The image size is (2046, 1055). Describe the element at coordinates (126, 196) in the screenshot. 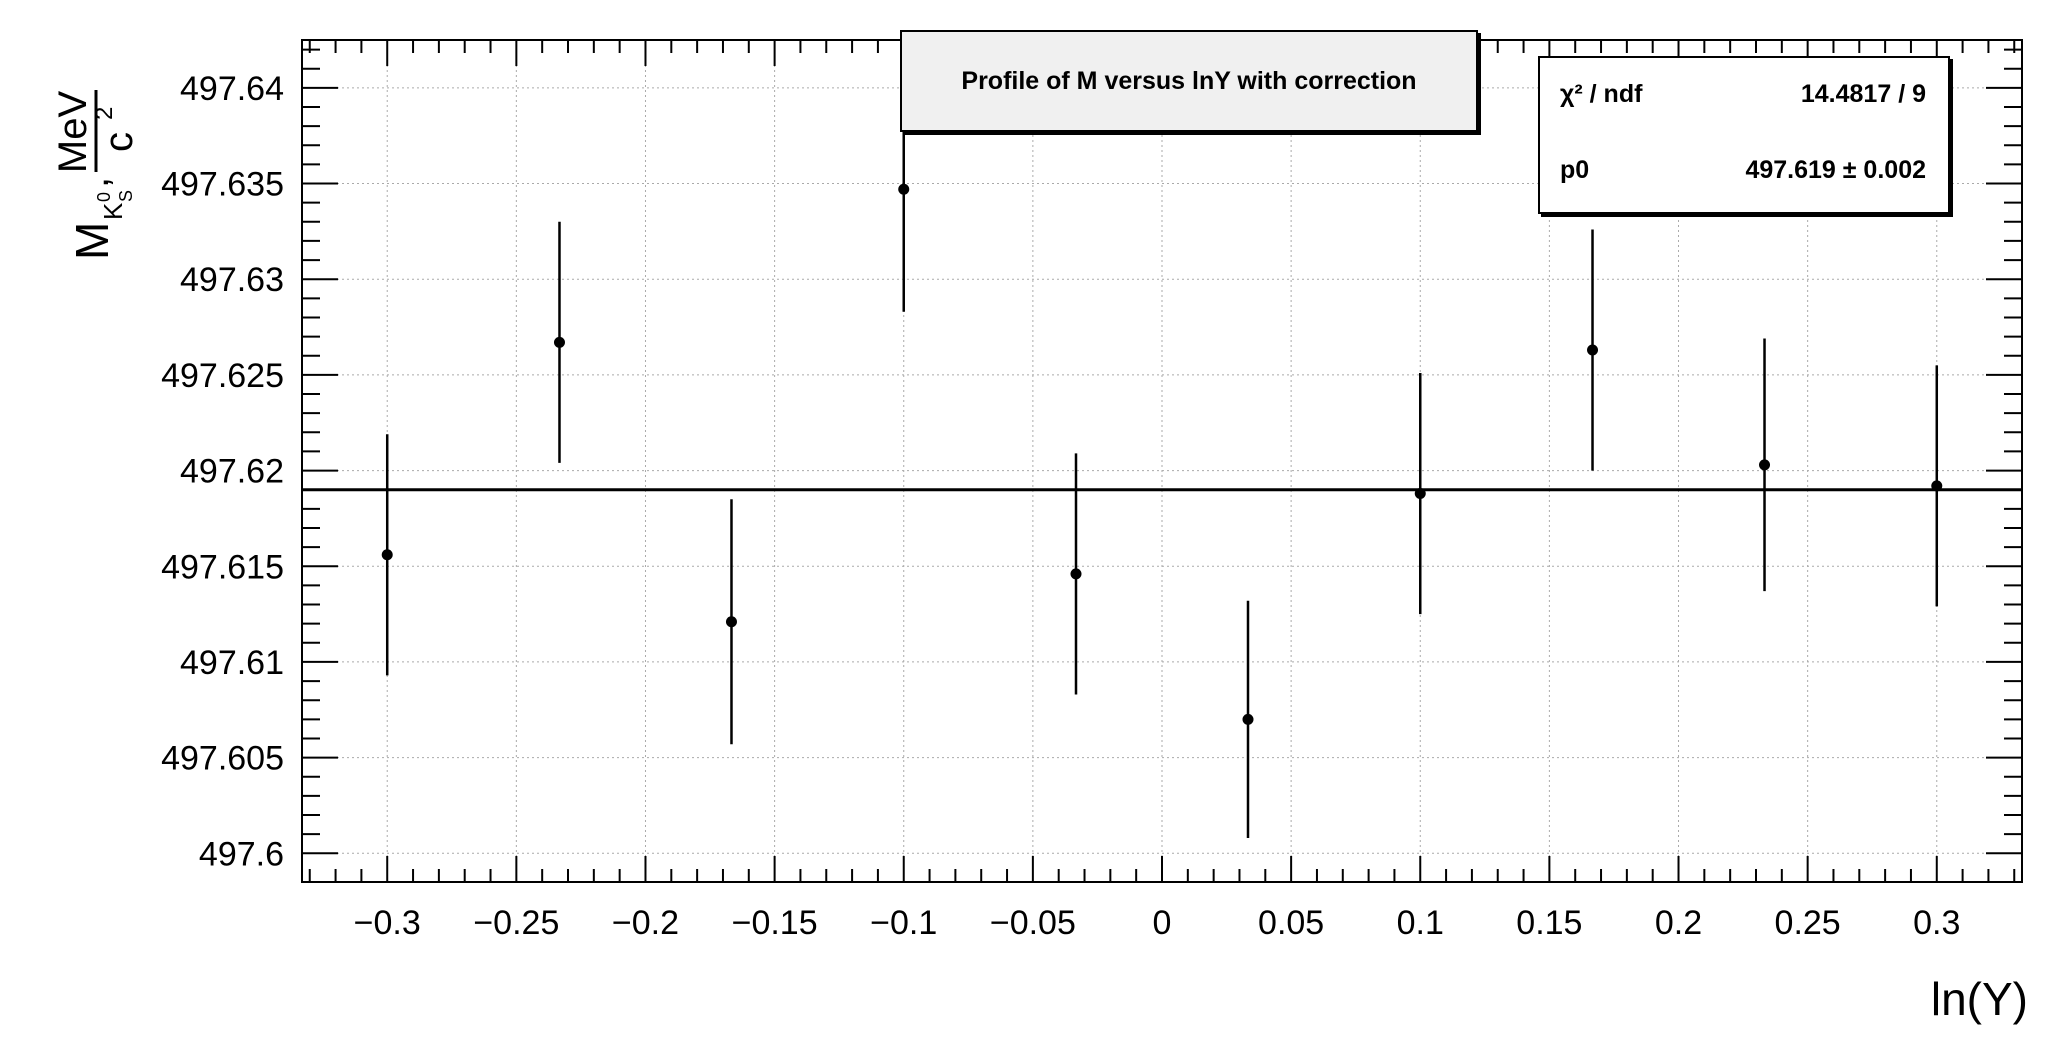

I see `ylabel-sub-sub: S` at that location.